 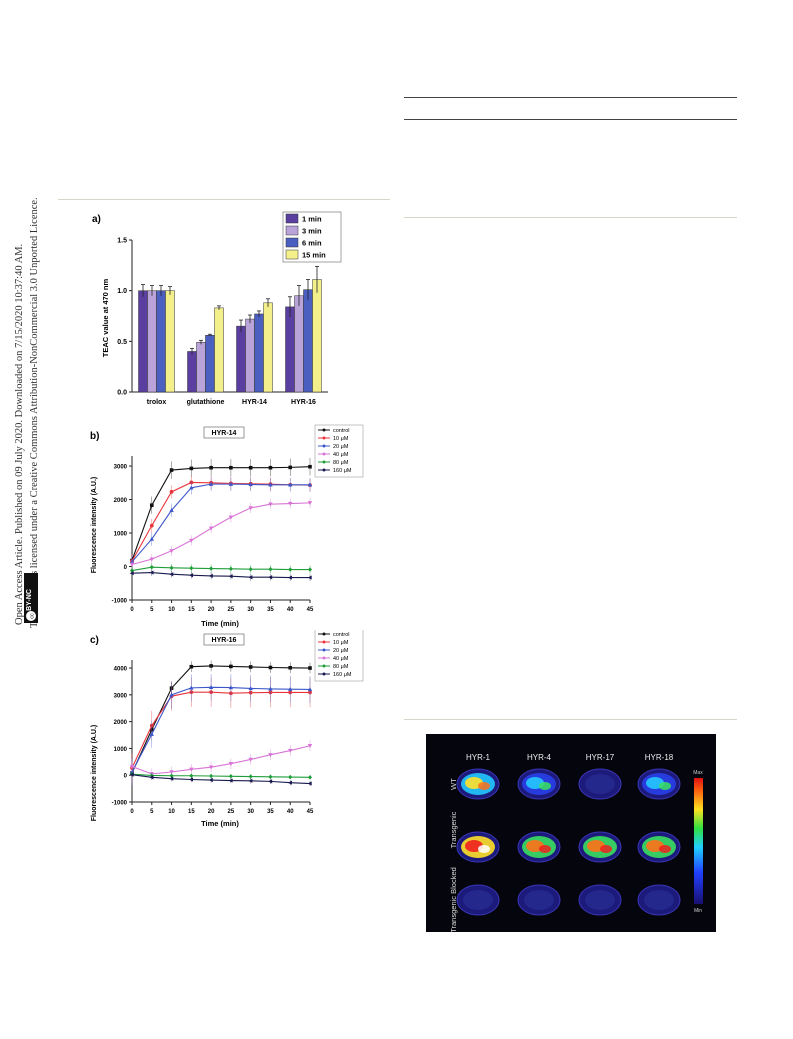 I want to click on x-tick-label: 35, so click(x=270, y=610).